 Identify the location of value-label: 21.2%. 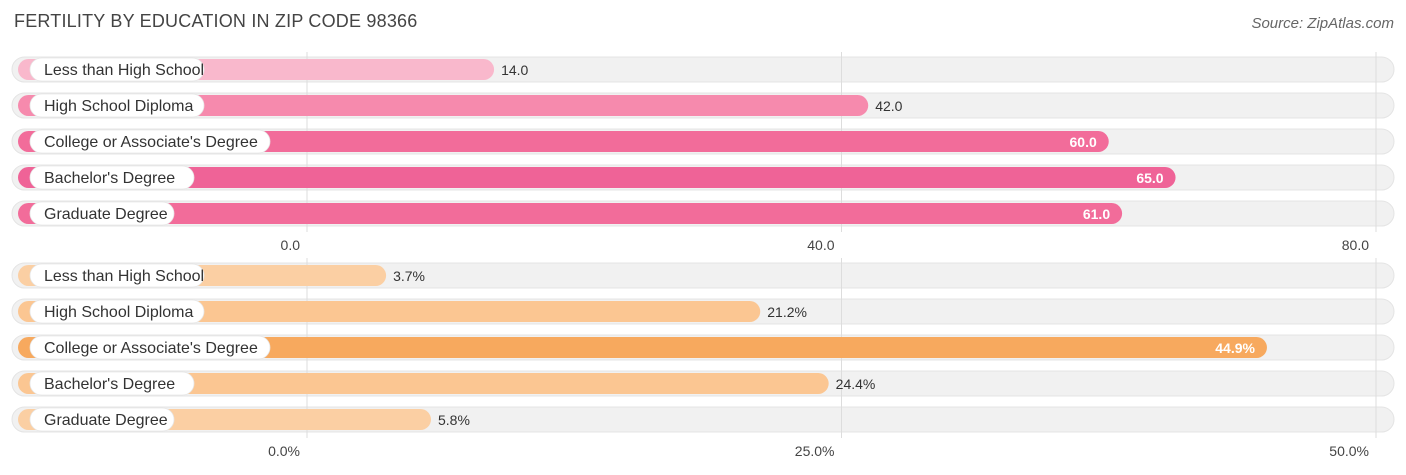
(787, 312).